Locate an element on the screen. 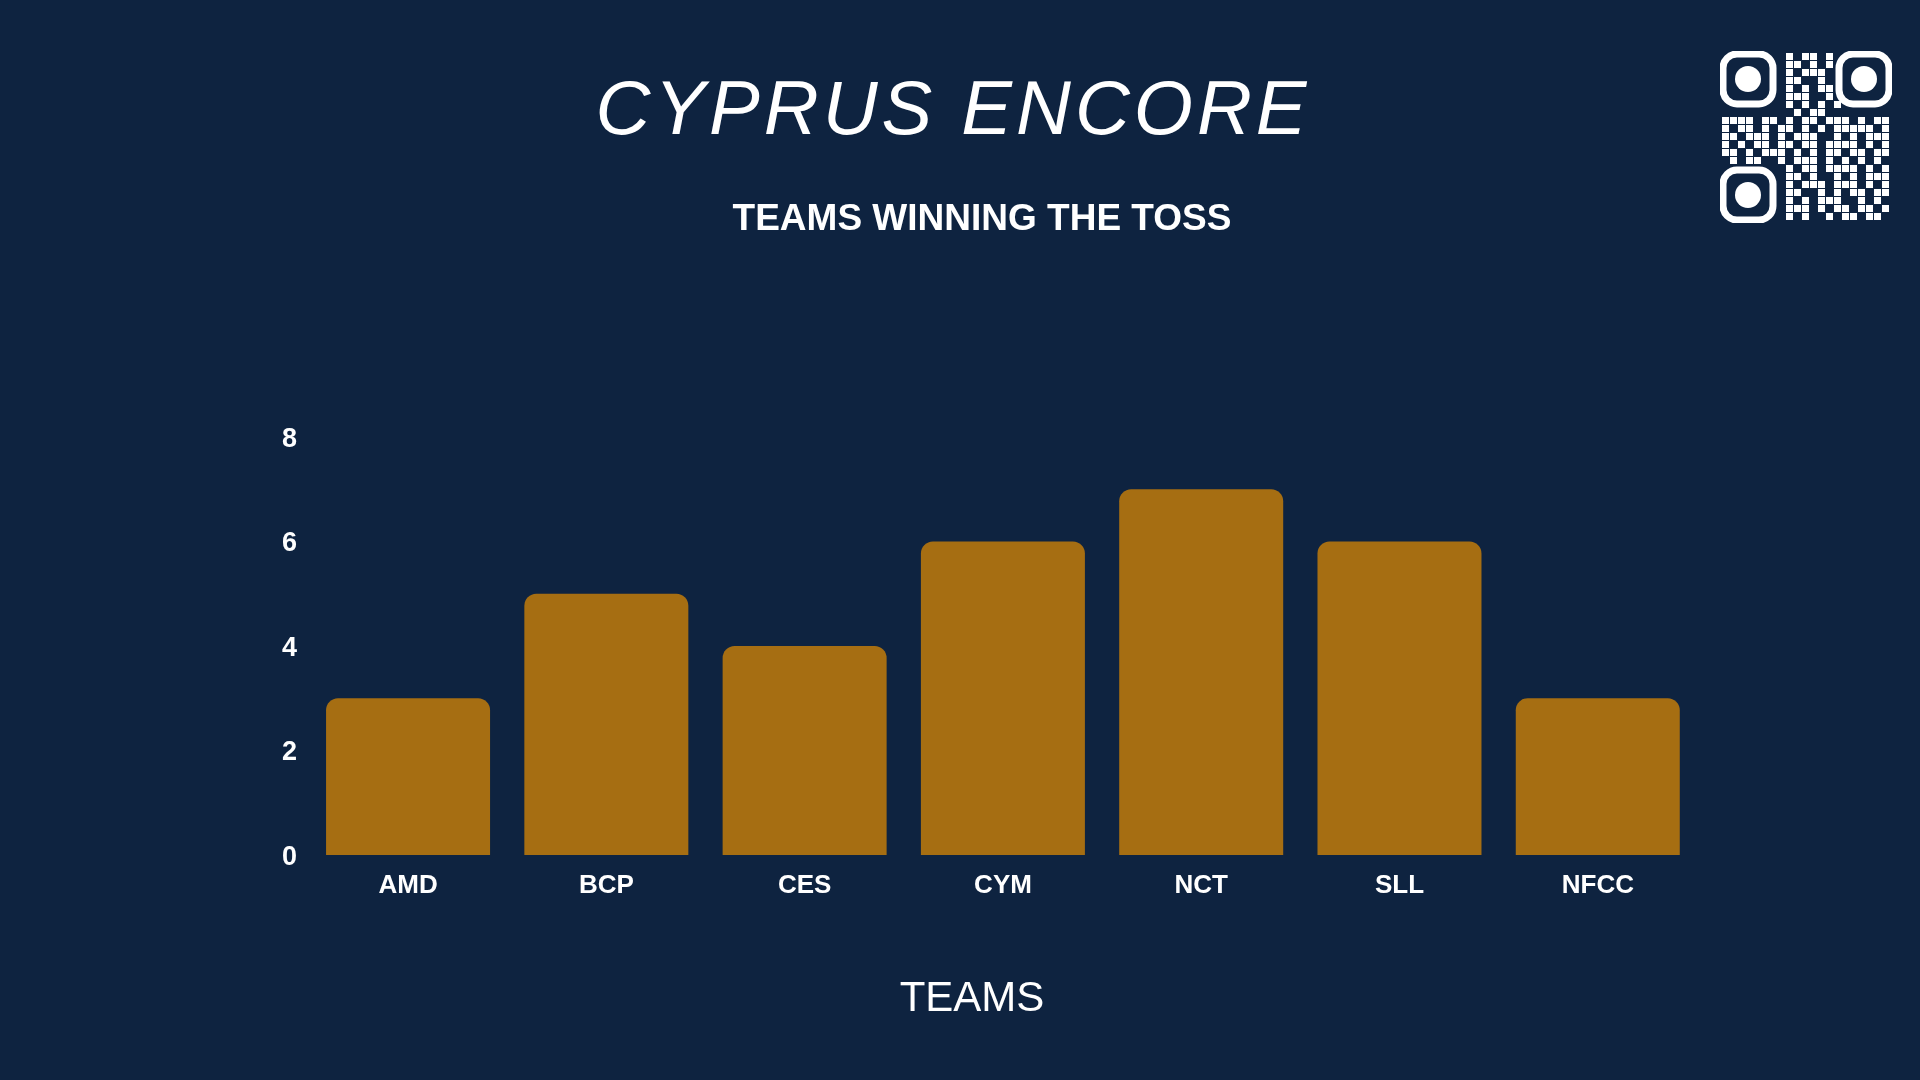 This screenshot has width=1920, height=1080. x-tick-label: CYM is located at coordinates (1003, 884).